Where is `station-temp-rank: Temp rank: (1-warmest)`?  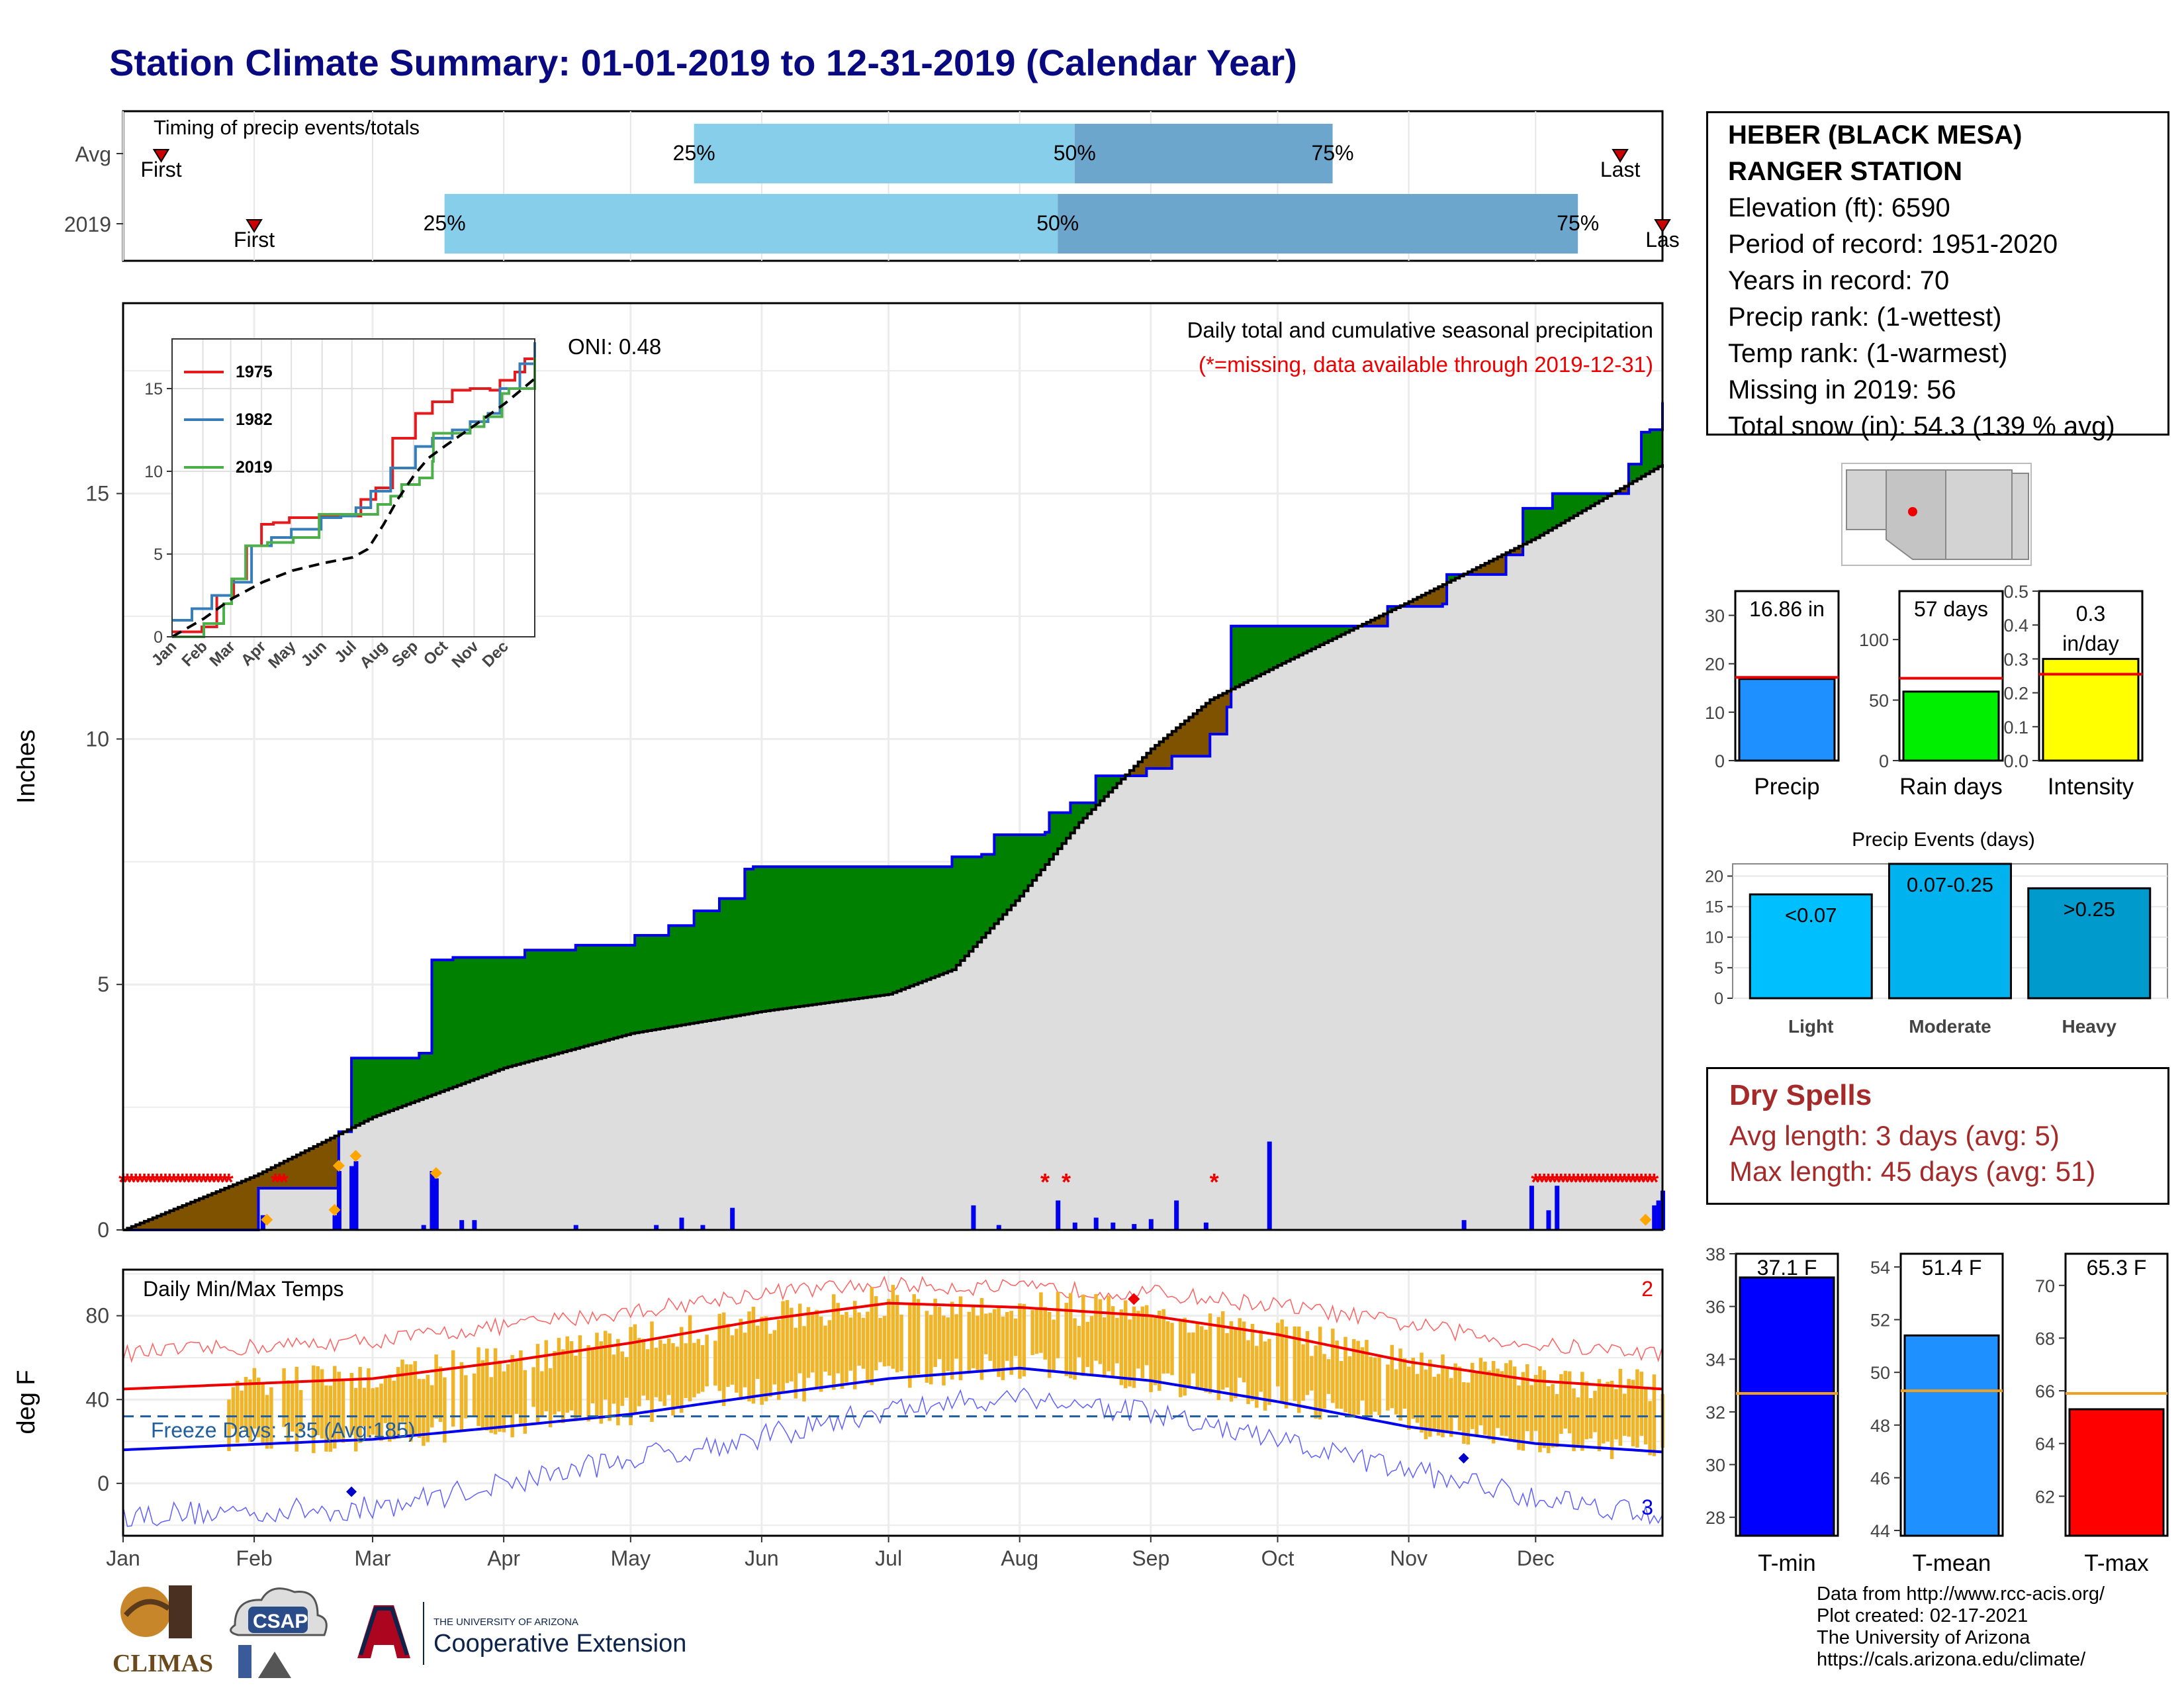 station-temp-rank: Temp rank: (1-warmest) is located at coordinates (1868, 353).